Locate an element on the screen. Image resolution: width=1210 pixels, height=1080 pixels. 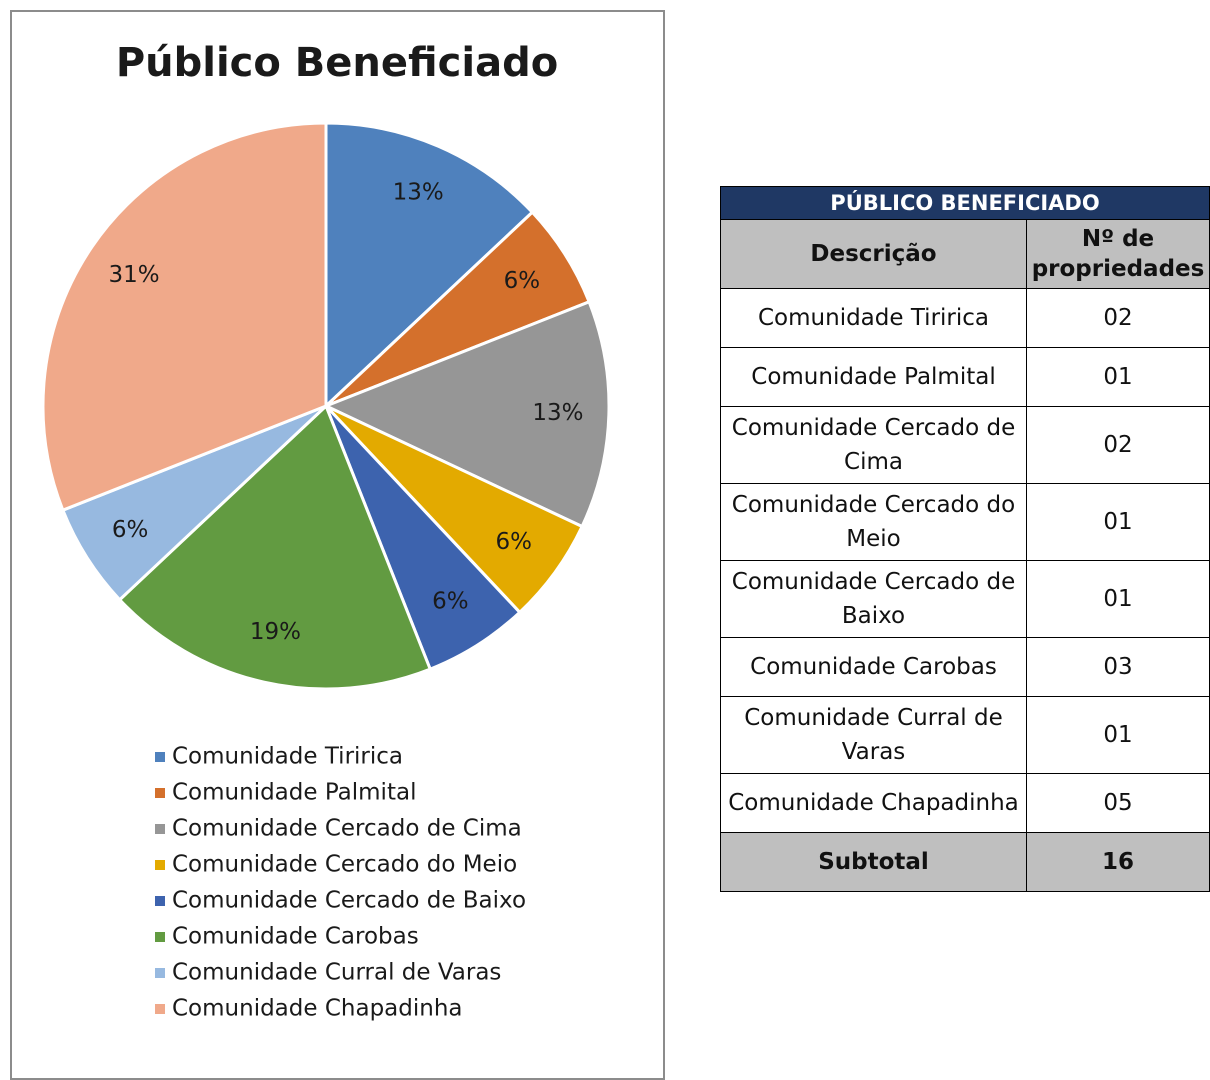
table-footer: Subtotal 16 is located at coordinates (965, 862).